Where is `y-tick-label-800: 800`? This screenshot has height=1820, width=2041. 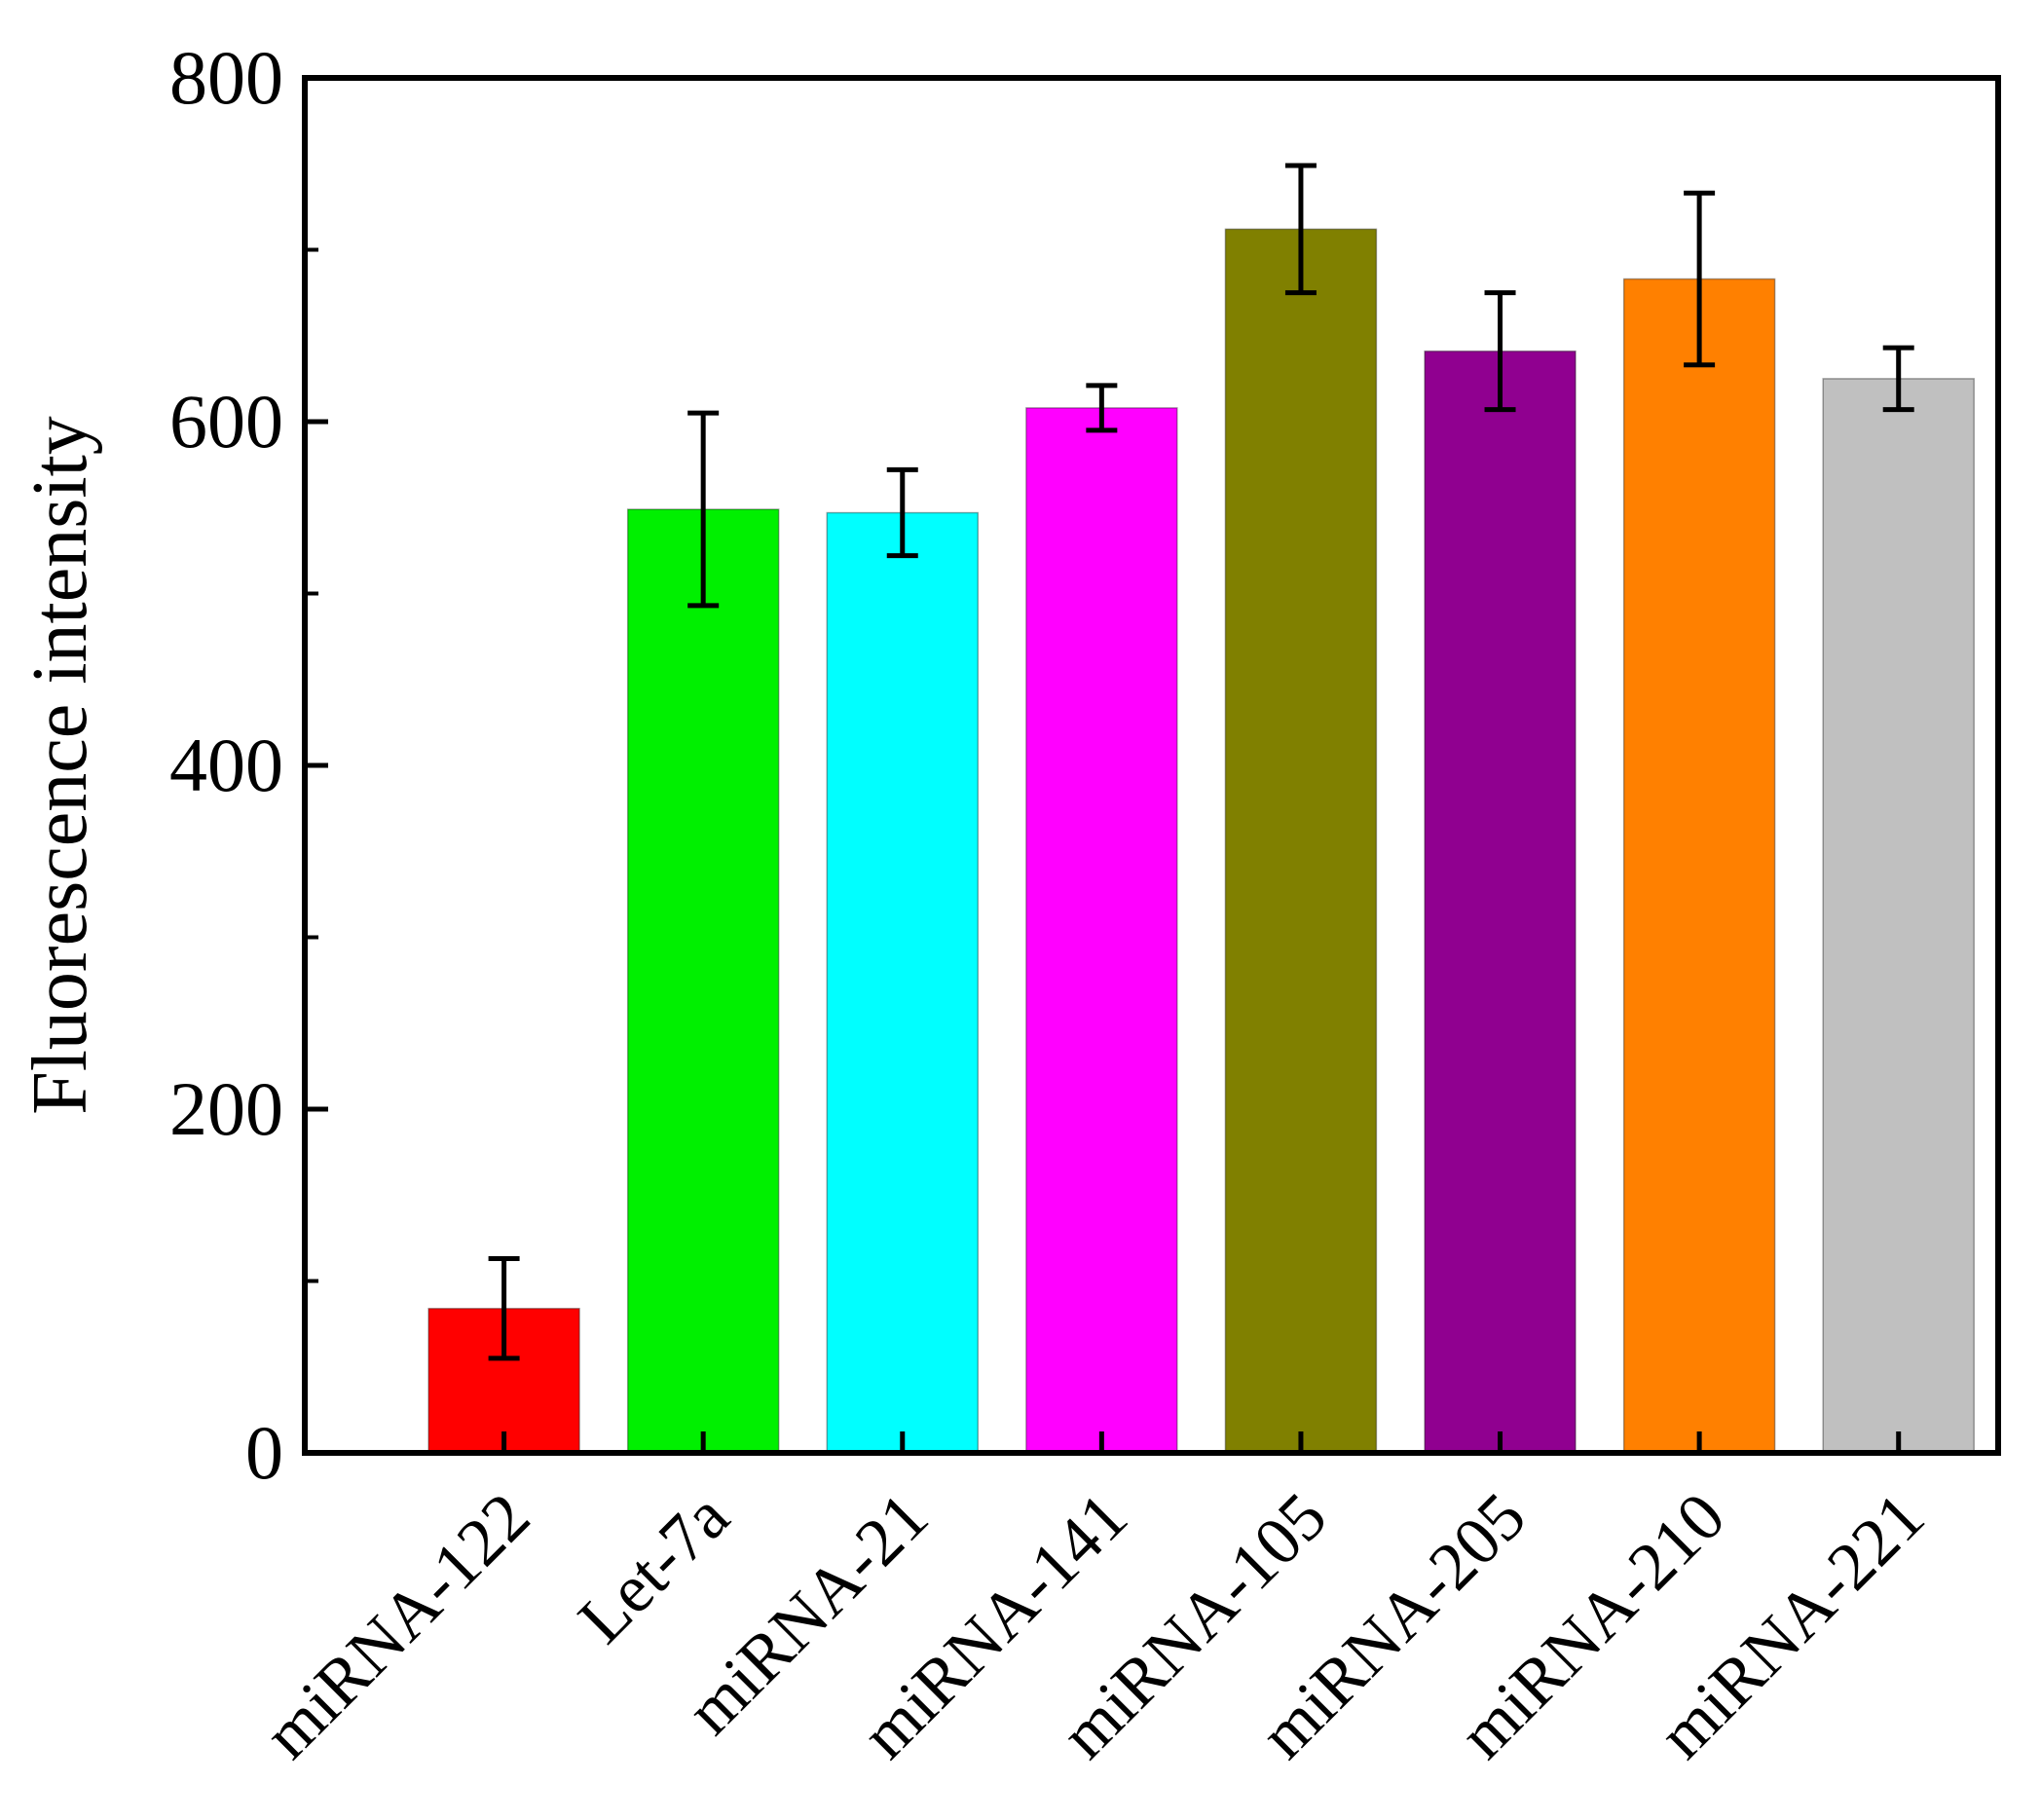
y-tick-label-800: 800 is located at coordinates (226, 77).